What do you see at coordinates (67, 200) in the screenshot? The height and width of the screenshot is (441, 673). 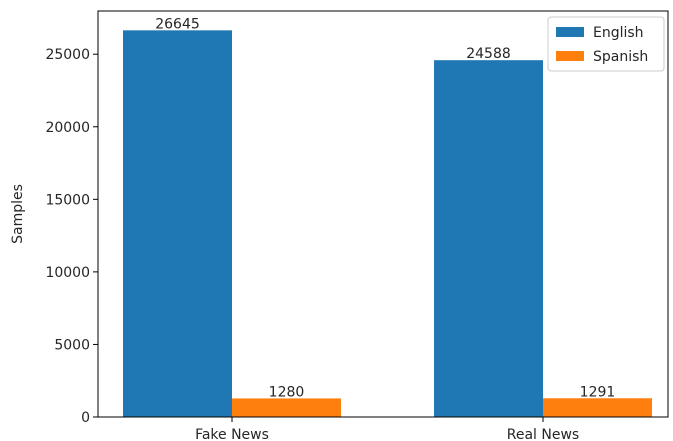 I see `y-tick-label: 15000` at bounding box center [67, 200].